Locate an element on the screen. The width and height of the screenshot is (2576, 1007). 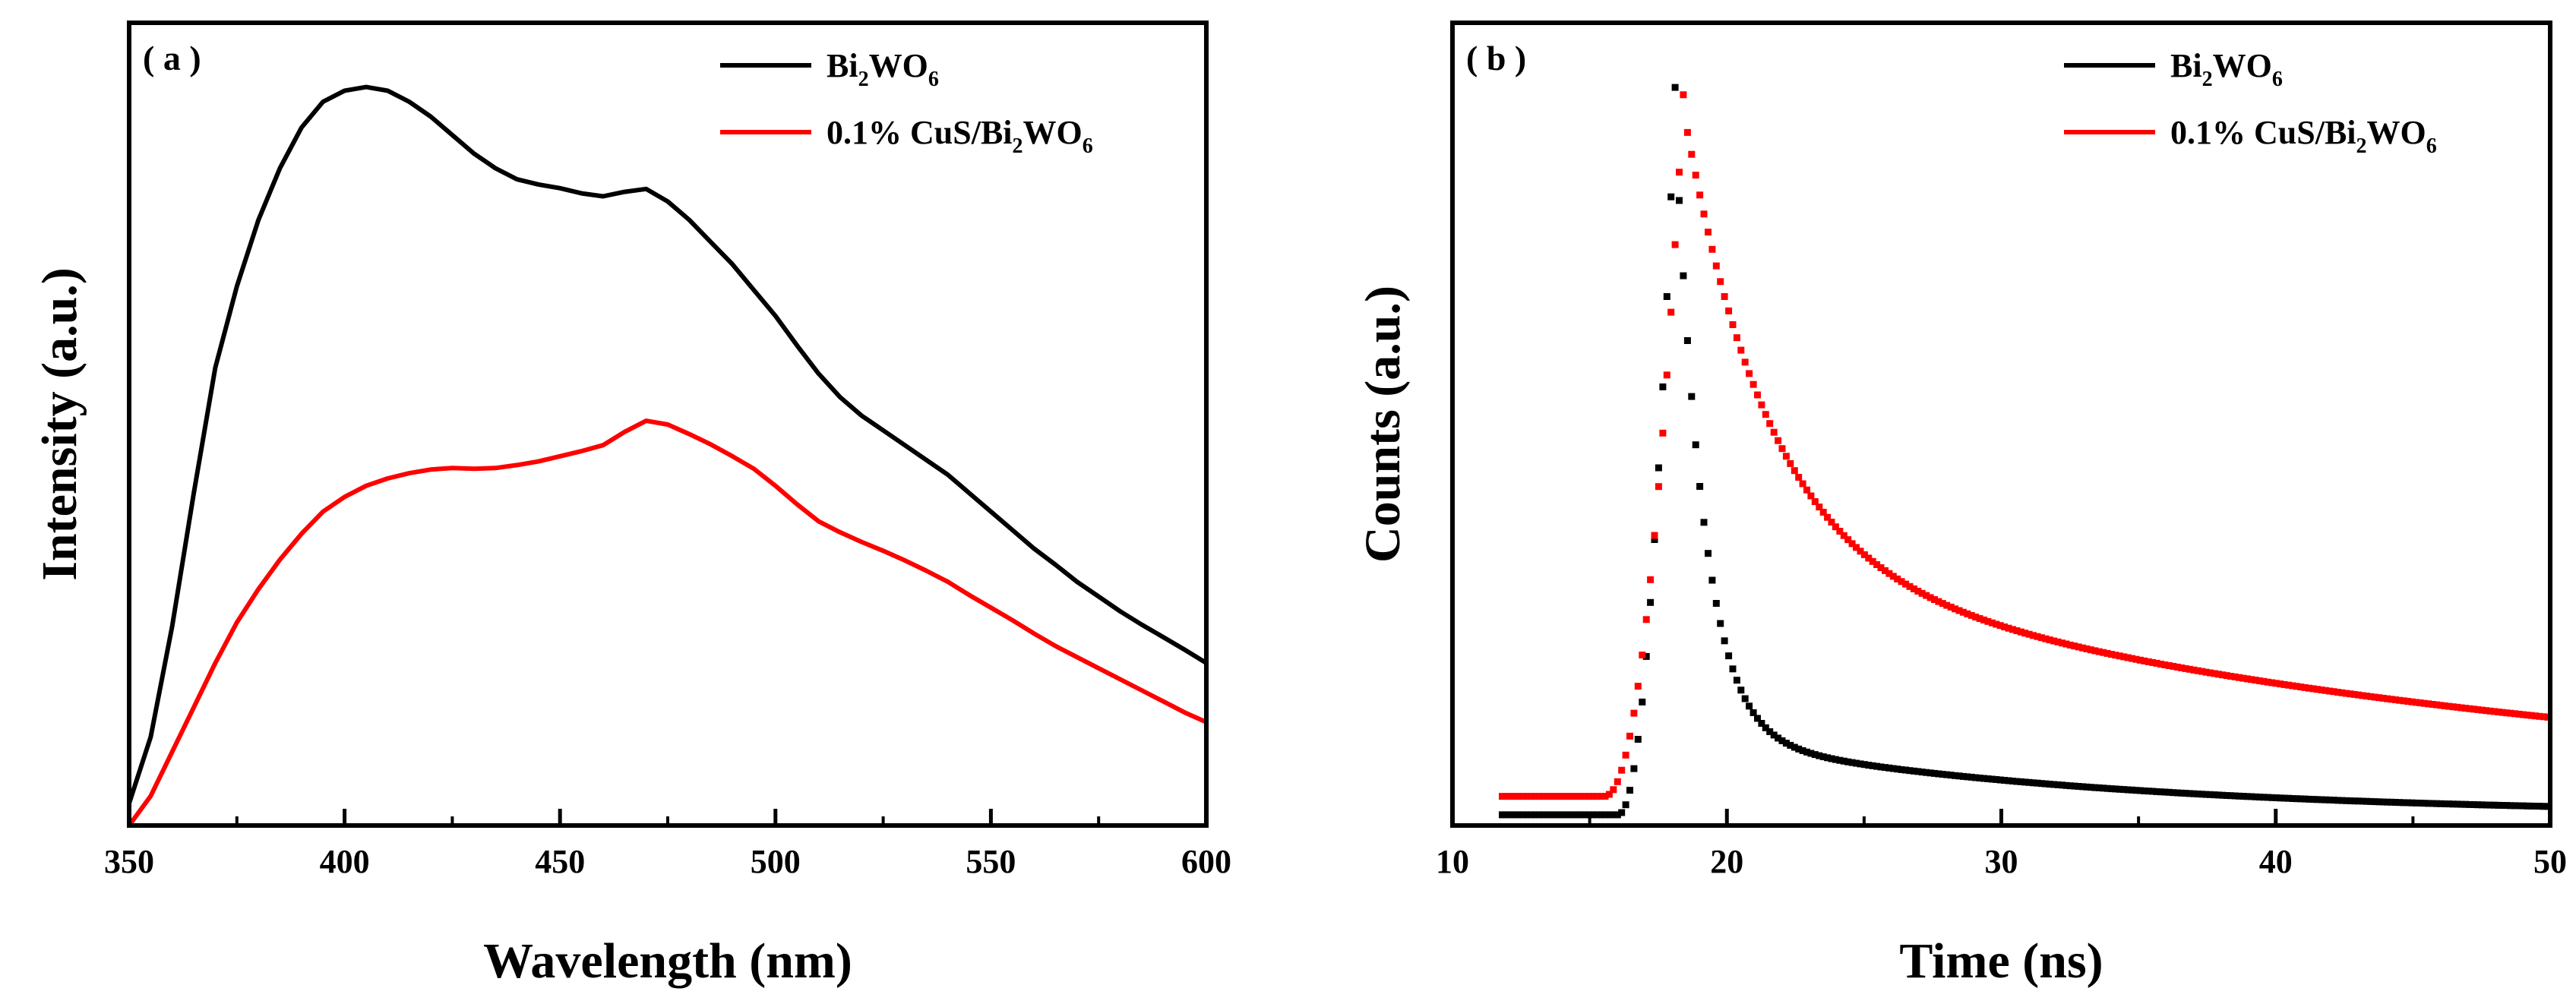
panel-a-label: ( a ) is located at coordinates (172, 58).